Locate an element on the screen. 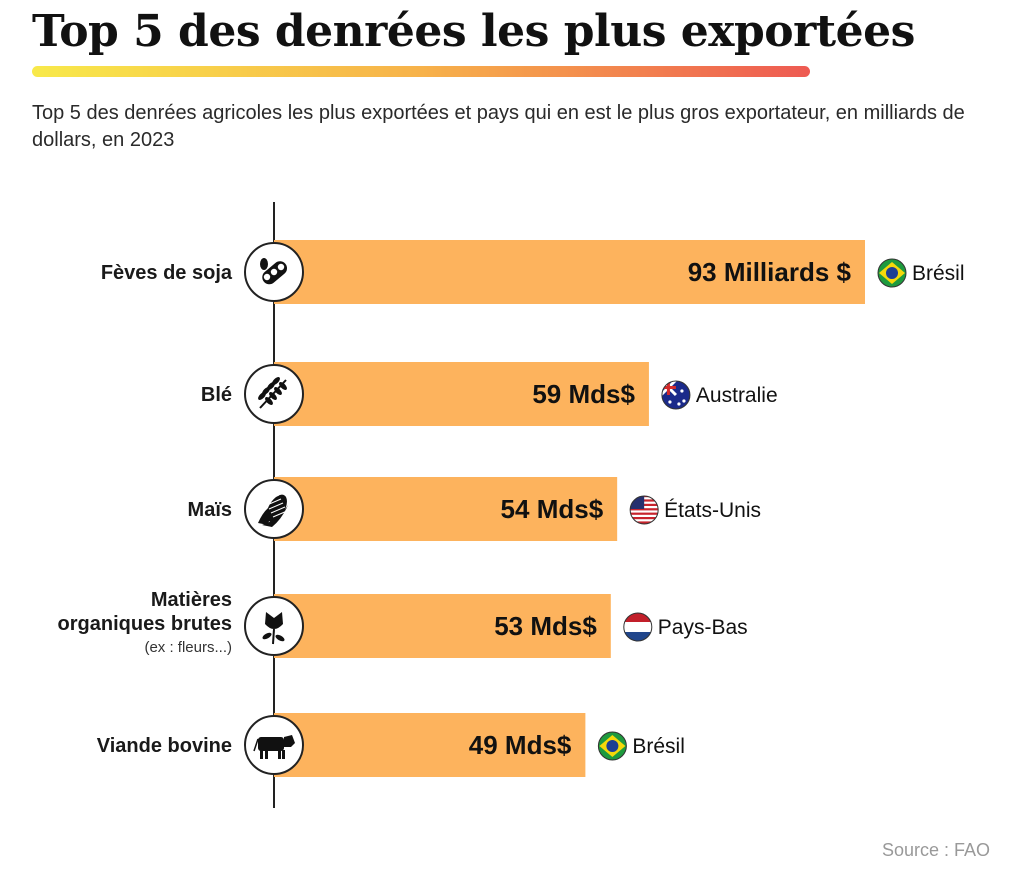 This screenshot has width=1024, height=877. category-label: Matières is located at coordinates (191, 600).